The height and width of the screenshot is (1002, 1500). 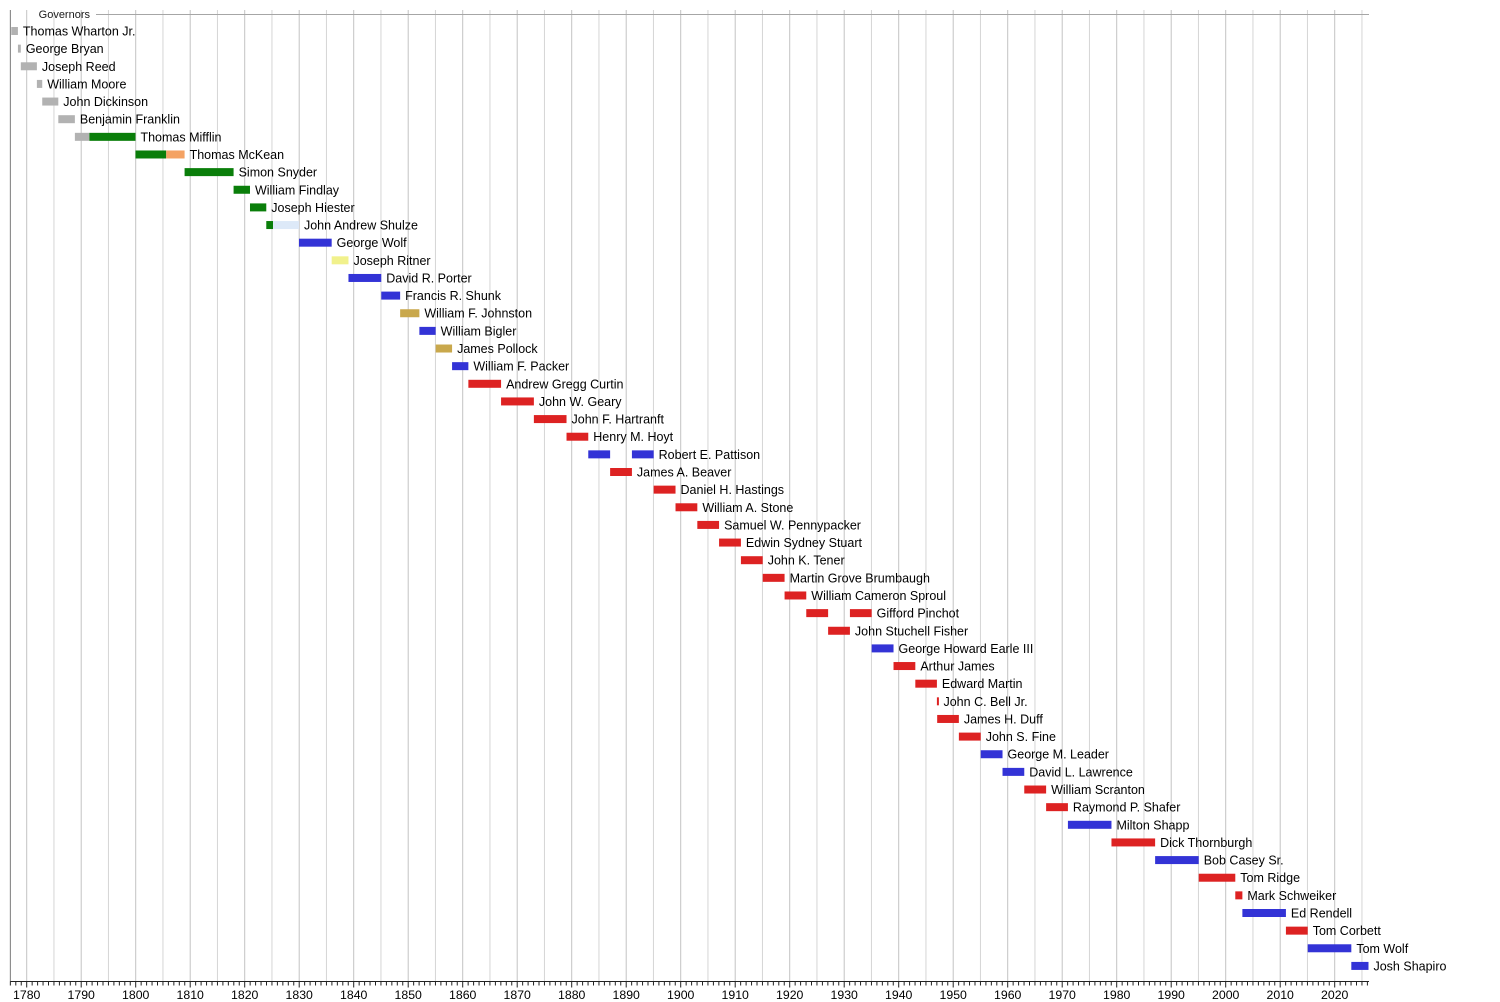 I want to click on governor-name-label: Joseph Ritner, so click(x=391, y=261).